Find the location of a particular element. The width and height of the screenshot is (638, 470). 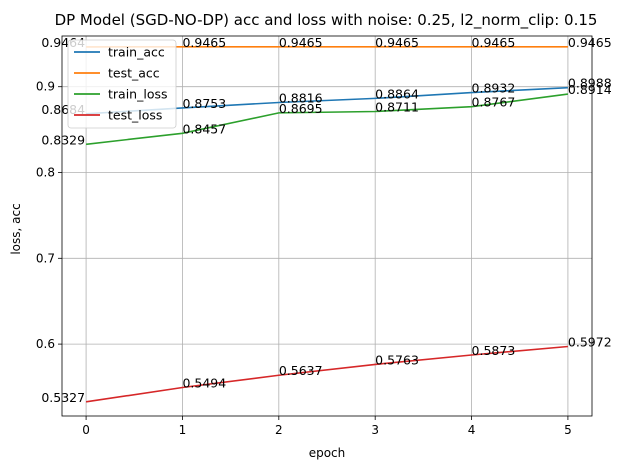

y-tick-label: 0.8 is located at coordinates (45, 173).